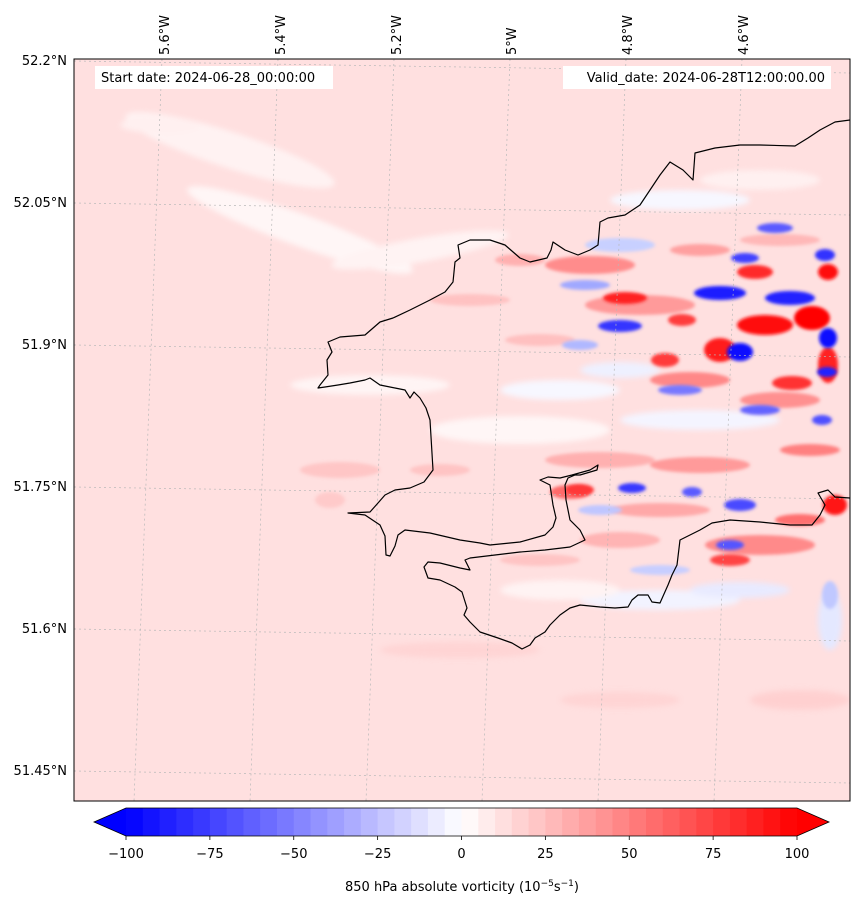 The image size is (859, 908). I want to click on lat-label-51.6n: 51.6°N, so click(44, 629).